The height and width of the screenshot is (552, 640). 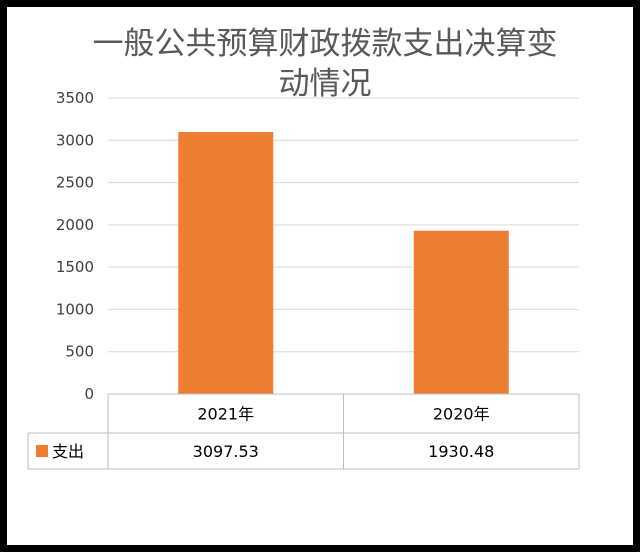 I want to click on y-tick-label: 3000, so click(x=75, y=140).